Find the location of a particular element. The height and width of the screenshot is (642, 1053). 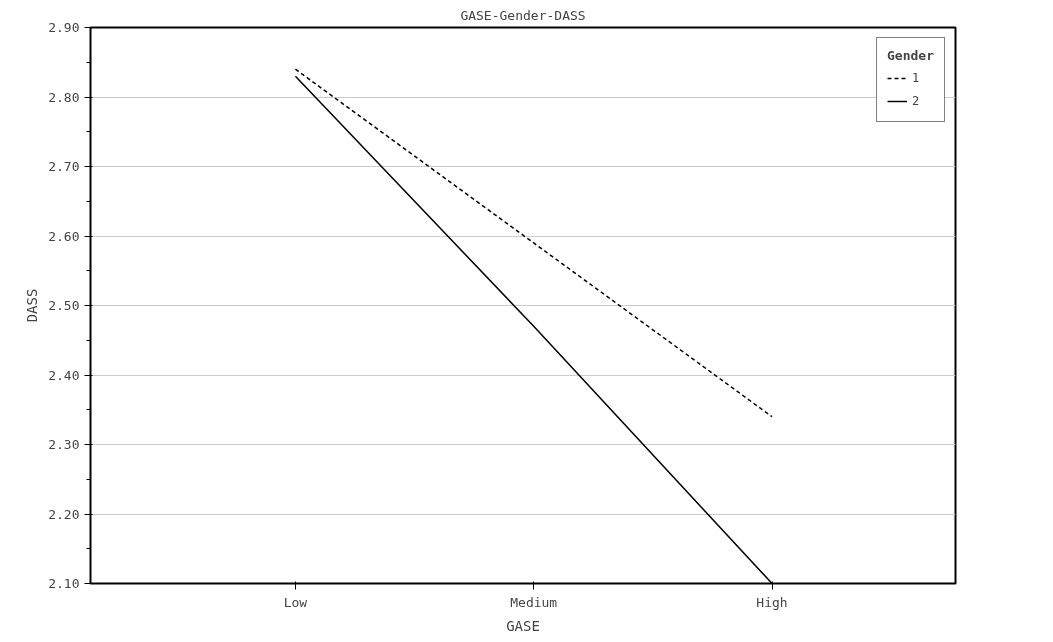

y-tick-label: 2.60 is located at coordinates (64, 236).